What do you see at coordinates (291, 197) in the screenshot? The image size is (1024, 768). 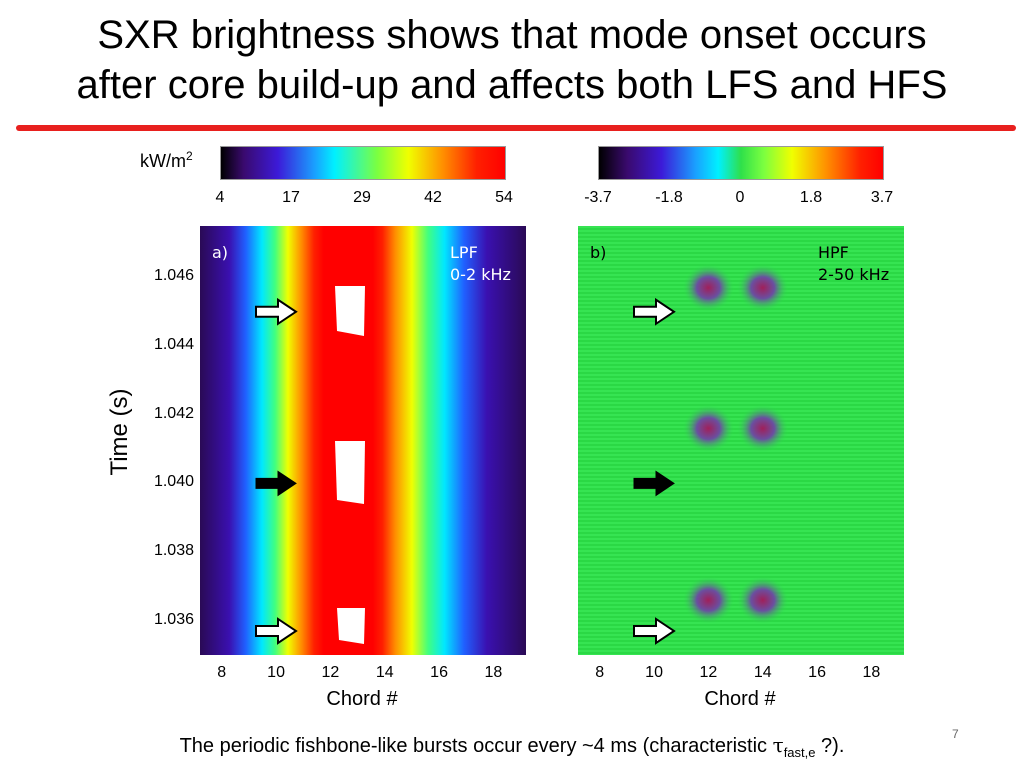 I see `colorbar-a-tick-label: 17` at bounding box center [291, 197].